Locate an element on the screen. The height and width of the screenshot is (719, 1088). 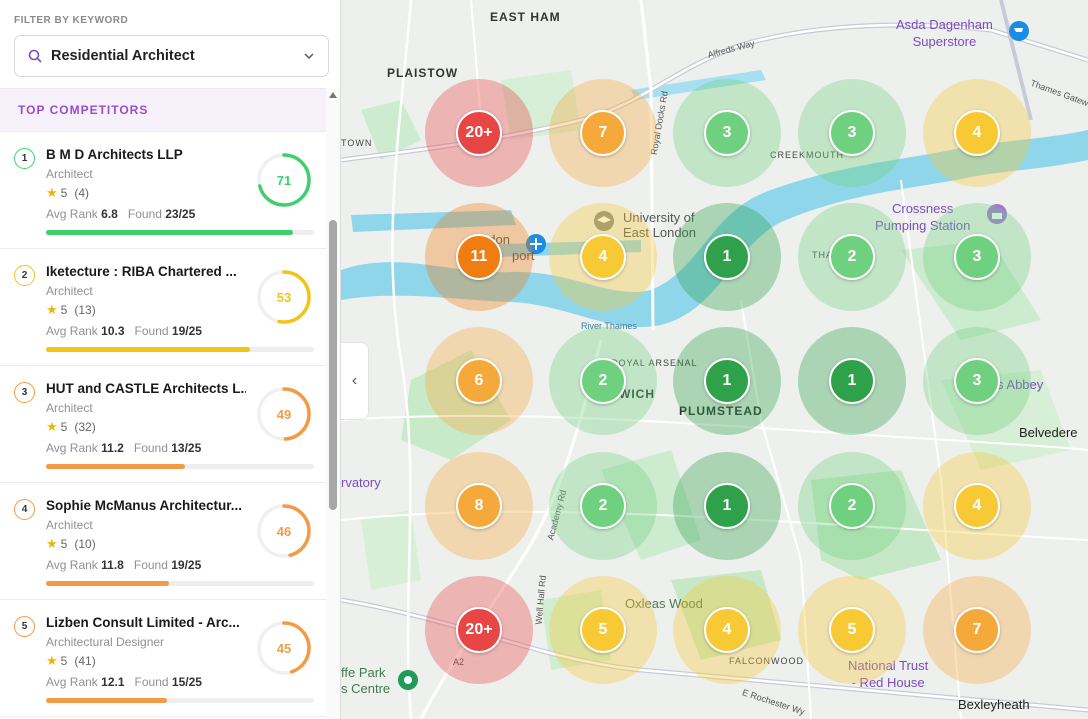
competitor-rating: ★ 5 (41) is located at coordinates (71, 661).